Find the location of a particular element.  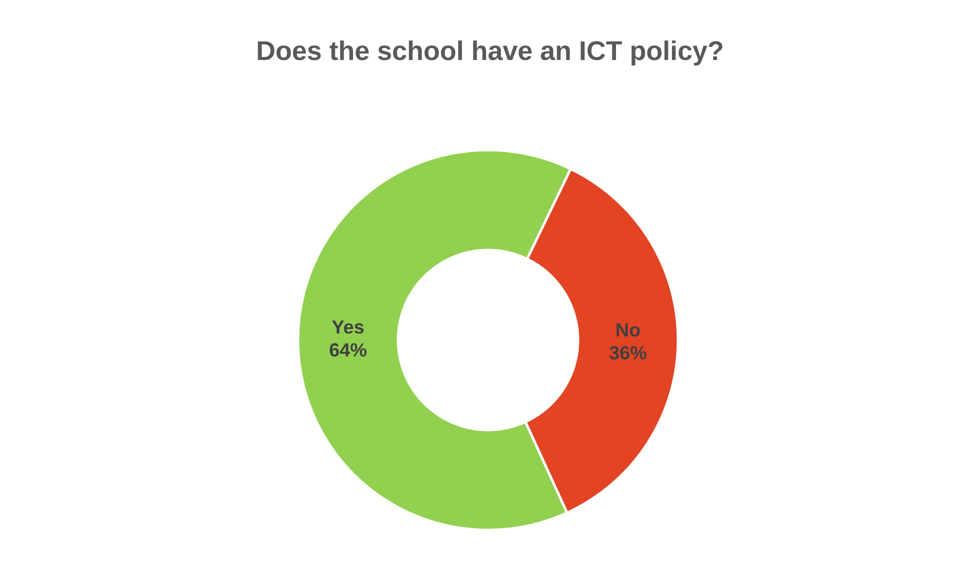

chart-title: Does the school have an ICT policy? is located at coordinates (490, 53).